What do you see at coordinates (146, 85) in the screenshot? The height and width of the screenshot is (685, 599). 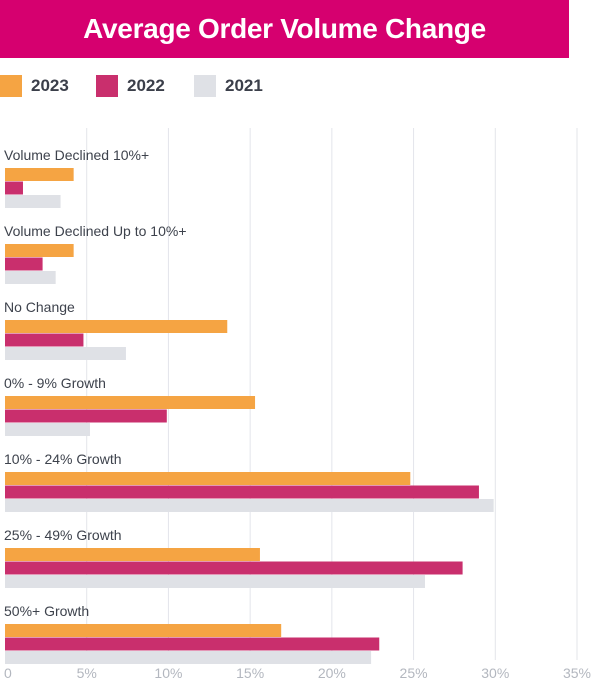 I see `legend-label-2022: 2022` at bounding box center [146, 85].